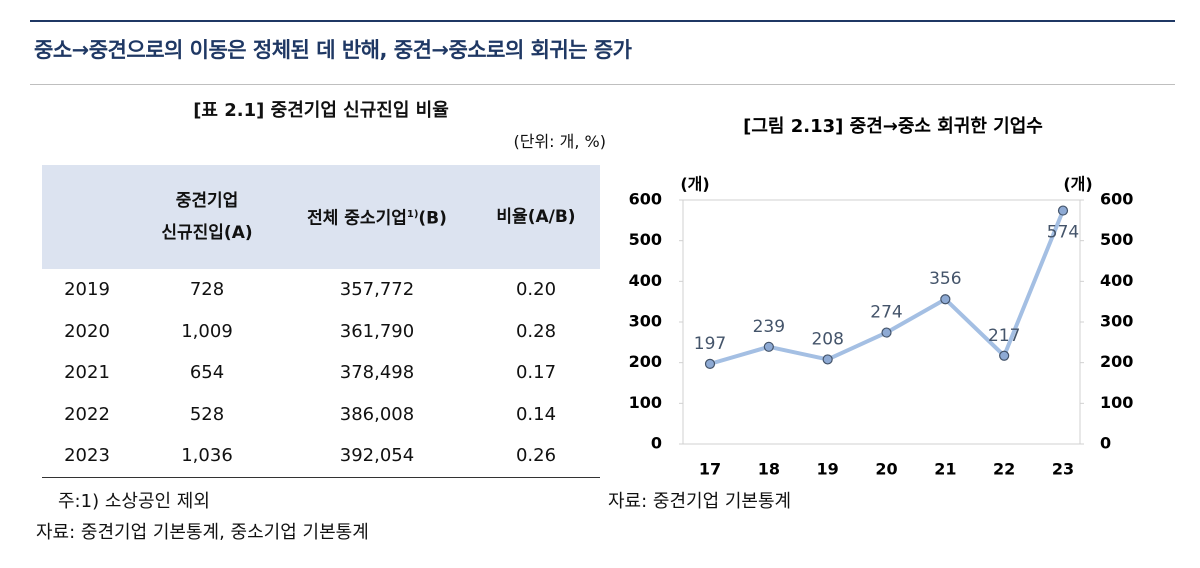 The width and height of the screenshot is (1200, 568). Describe the element at coordinates (536, 456) in the screenshot. I see `table-cell: 0.26` at that location.